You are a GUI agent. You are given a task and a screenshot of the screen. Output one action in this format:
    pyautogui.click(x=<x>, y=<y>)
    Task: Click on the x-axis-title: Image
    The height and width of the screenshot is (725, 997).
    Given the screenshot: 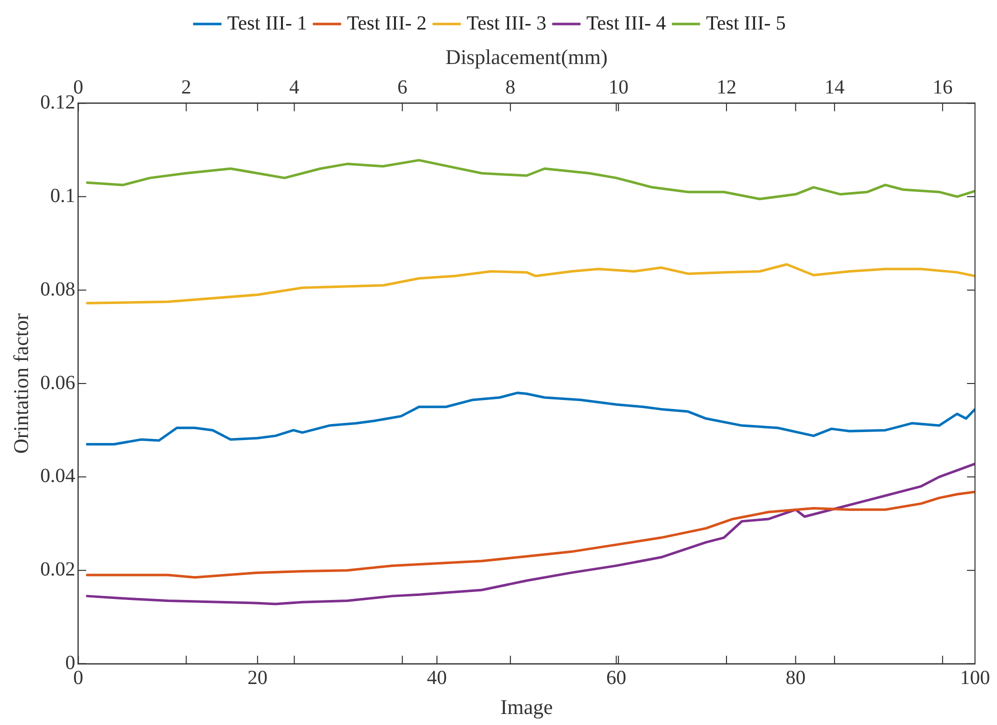 What is the action you would take?
    pyautogui.click(x=526, y=706)
    